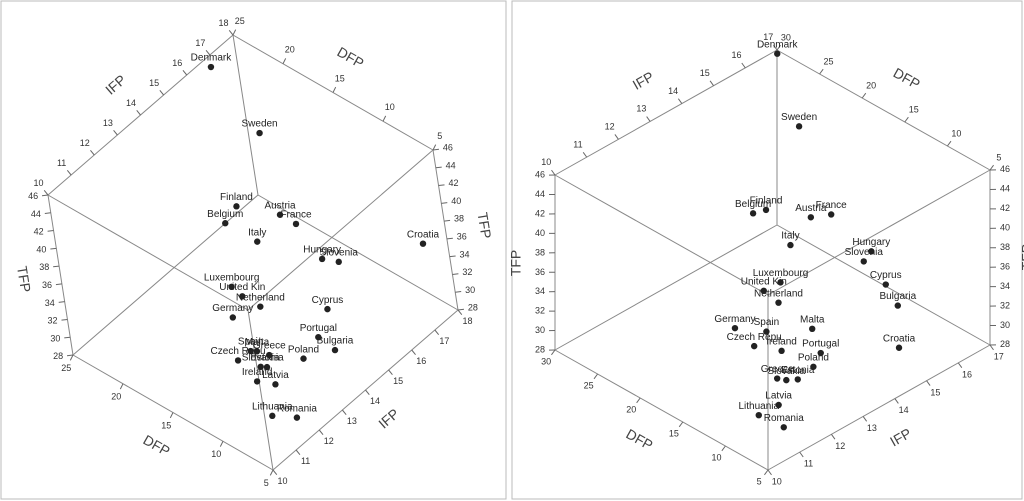 Image resolution: width=1024 pixels, height=501 pixels. What do you see at coordinates (261, 357) in the screenshot?
I see `point-label: Slovakia` at bounding box center [261, 357].